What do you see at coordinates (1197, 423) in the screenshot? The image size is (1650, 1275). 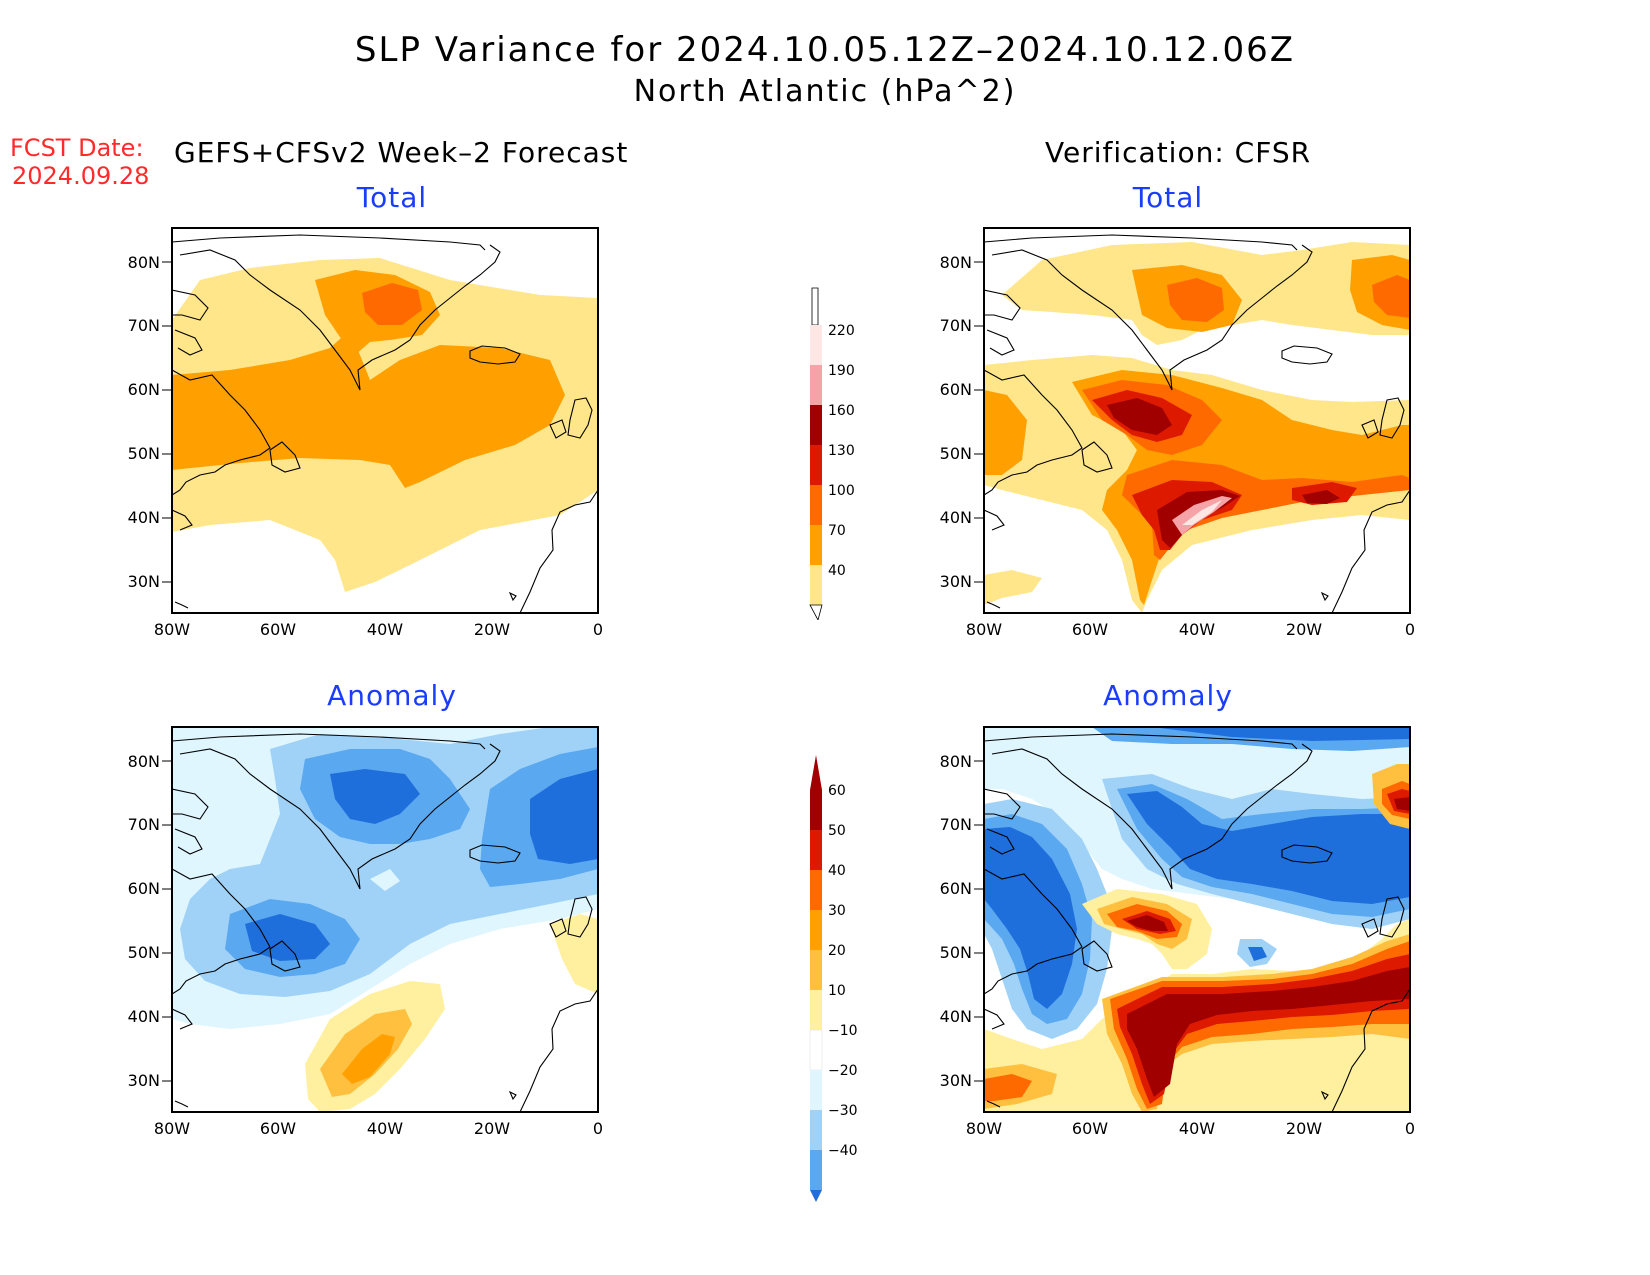 I see `verification-total-coastlines` at bounding box center [1197, 423].